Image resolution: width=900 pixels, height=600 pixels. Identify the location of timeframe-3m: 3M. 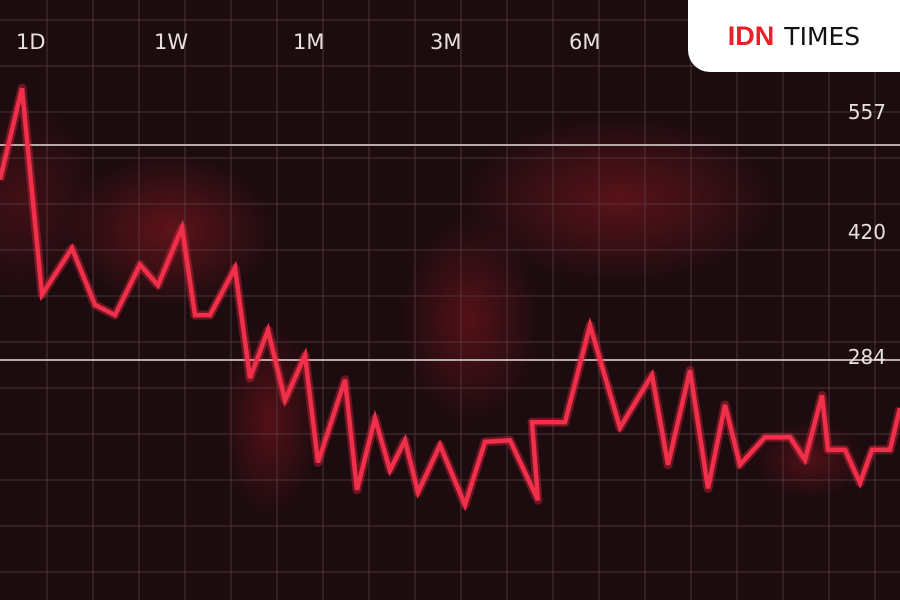
(446, 42).